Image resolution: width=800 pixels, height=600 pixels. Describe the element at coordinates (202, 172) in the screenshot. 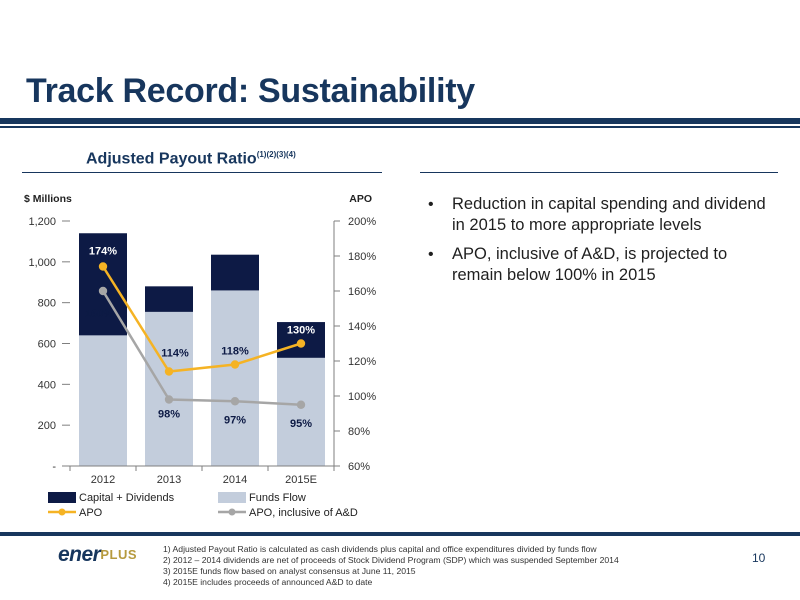

I see `chart-title-rule` at that location.